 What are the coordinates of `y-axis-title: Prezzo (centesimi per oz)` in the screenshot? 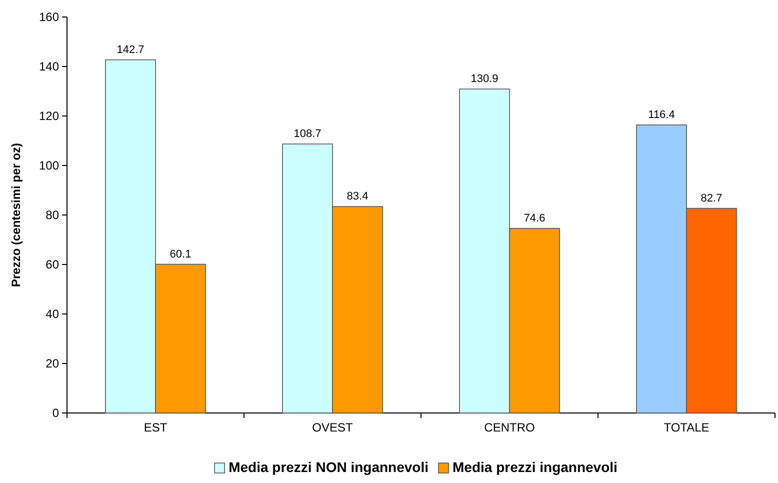 It's located at (16, 215).